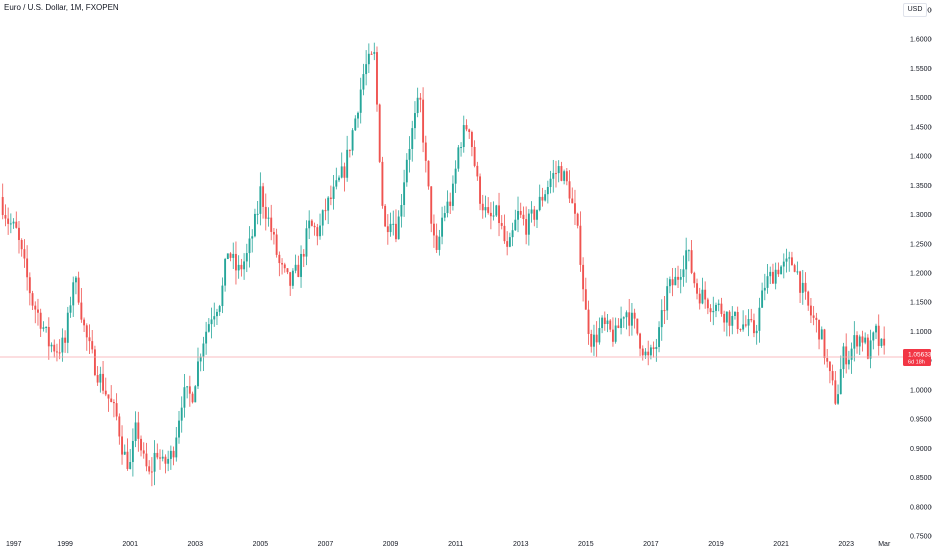 This screenshot has width=932, height=550. Describe the element at coordinates (921, 127) in the screenshot. I see `price-tick-label: 1.45000` at that location.